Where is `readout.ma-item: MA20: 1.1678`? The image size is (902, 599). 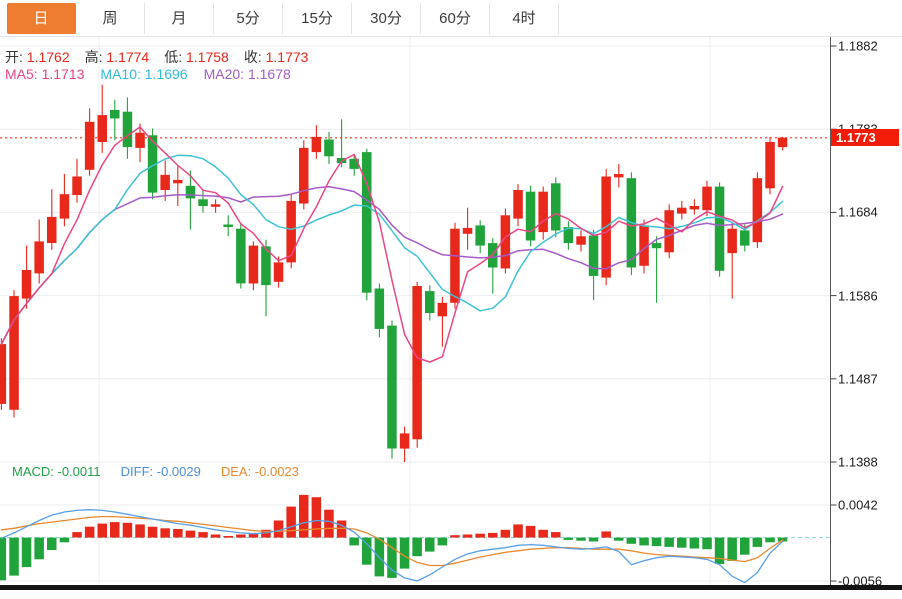
readout.ma-item: MA20: 1.1678 is located at coordinates (247, 74).